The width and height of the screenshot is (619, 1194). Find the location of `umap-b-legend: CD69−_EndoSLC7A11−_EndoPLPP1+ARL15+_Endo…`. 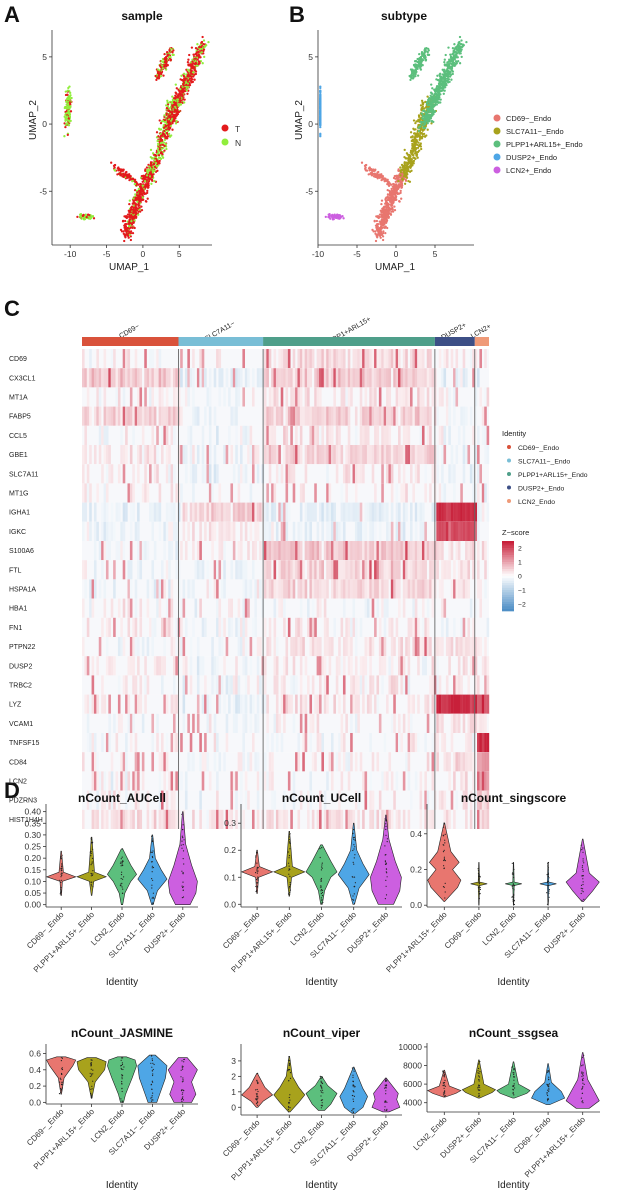

umap-b-legend: CD69−_EndoSLC7A11−_EndoPLPP1+ARL15+_Endo… is located at coordinates (538, 144).